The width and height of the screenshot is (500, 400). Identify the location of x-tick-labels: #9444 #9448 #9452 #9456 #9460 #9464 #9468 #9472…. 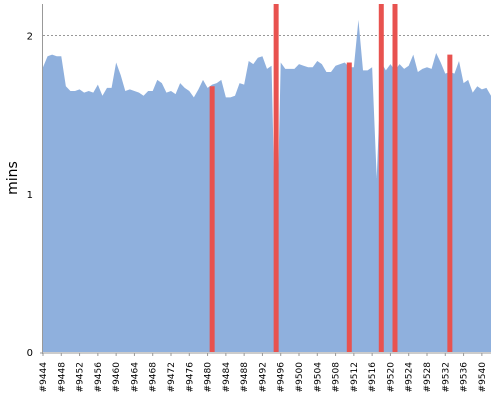
(263, 377).